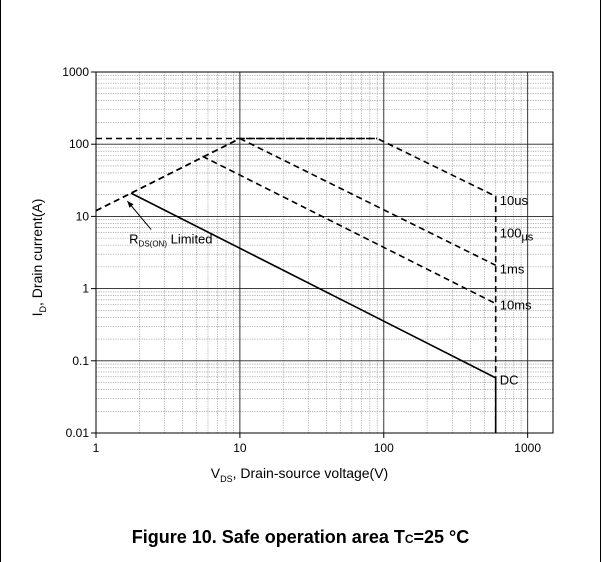  What do you see at coordinates (527, 448) in the screenshot?
I see `x-tick-label: 1000` at bounding box center [527, 448].